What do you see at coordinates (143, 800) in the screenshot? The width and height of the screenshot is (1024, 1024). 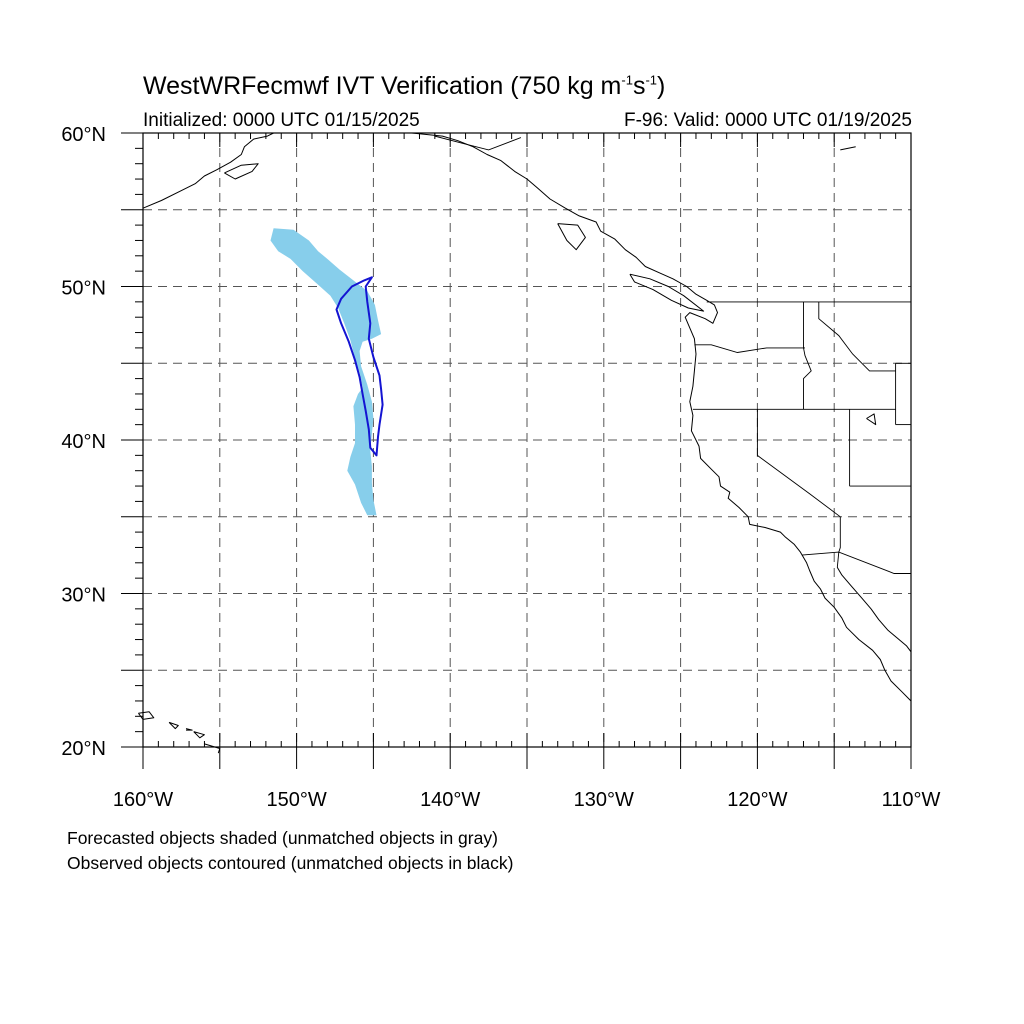 I see `lon-tick-label: 160°W` at bounding box center [143, 800].